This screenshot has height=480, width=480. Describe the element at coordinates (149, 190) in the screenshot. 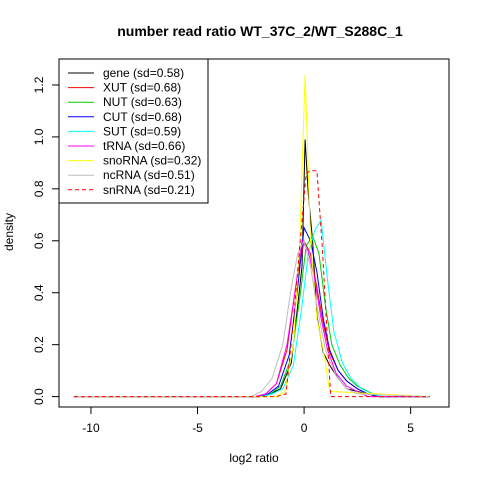

I see `legend-label: snRNA (sd=0.21)` at that location.